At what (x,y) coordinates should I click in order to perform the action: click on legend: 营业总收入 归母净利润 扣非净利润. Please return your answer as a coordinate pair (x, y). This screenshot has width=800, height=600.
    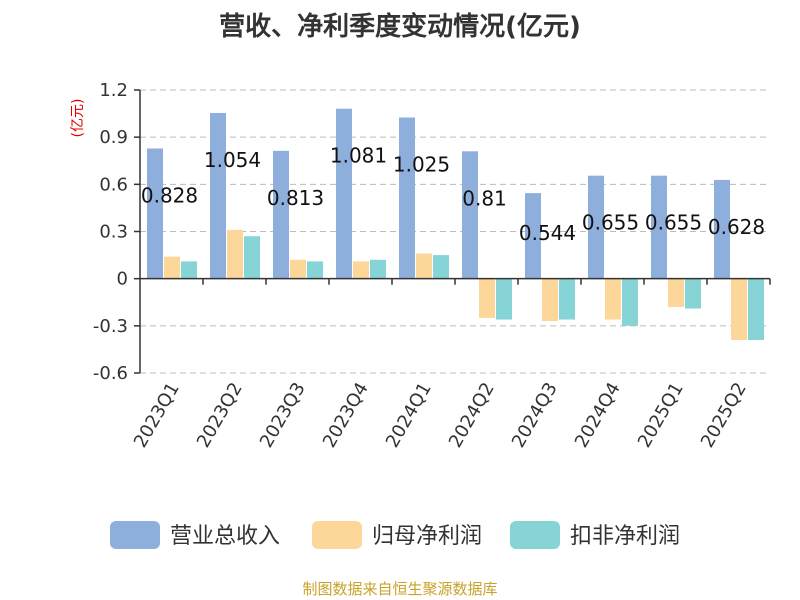
    Looking at the image, I should click on (395, 535).